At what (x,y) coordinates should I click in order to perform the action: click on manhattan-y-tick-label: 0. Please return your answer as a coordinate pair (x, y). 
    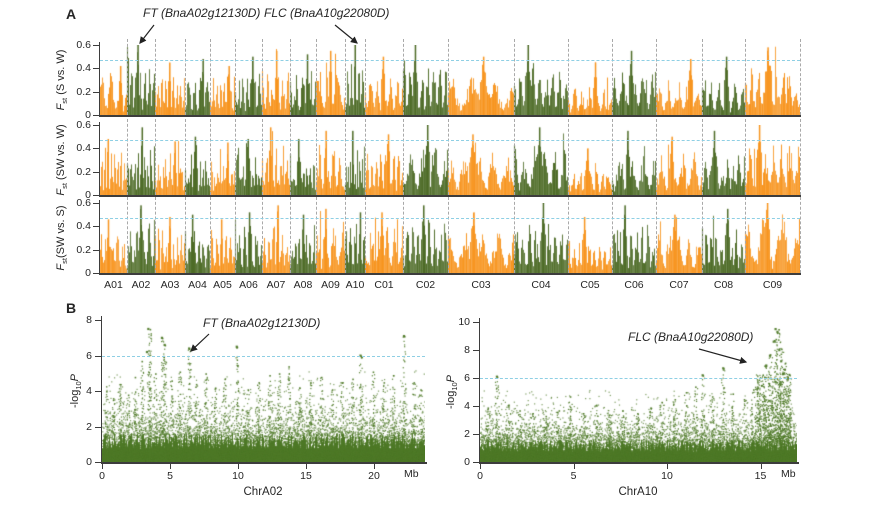
    Looking at the image, I should click on (467, 462).